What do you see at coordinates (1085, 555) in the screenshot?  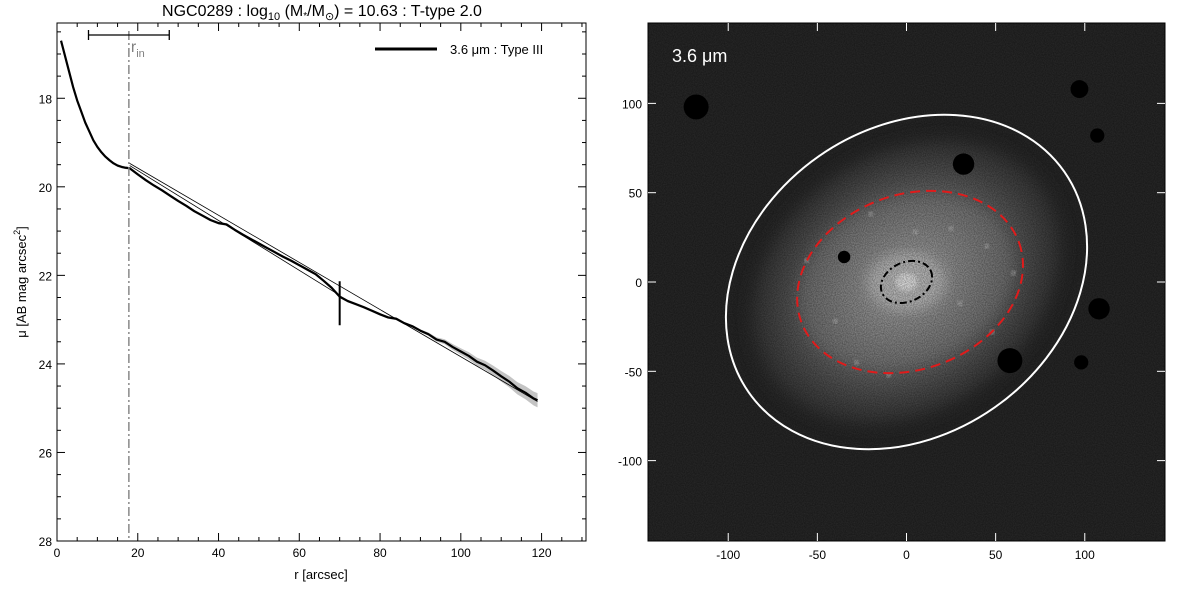 I see `image-x-tick-label: 100` at bounding box center [1085, 555].